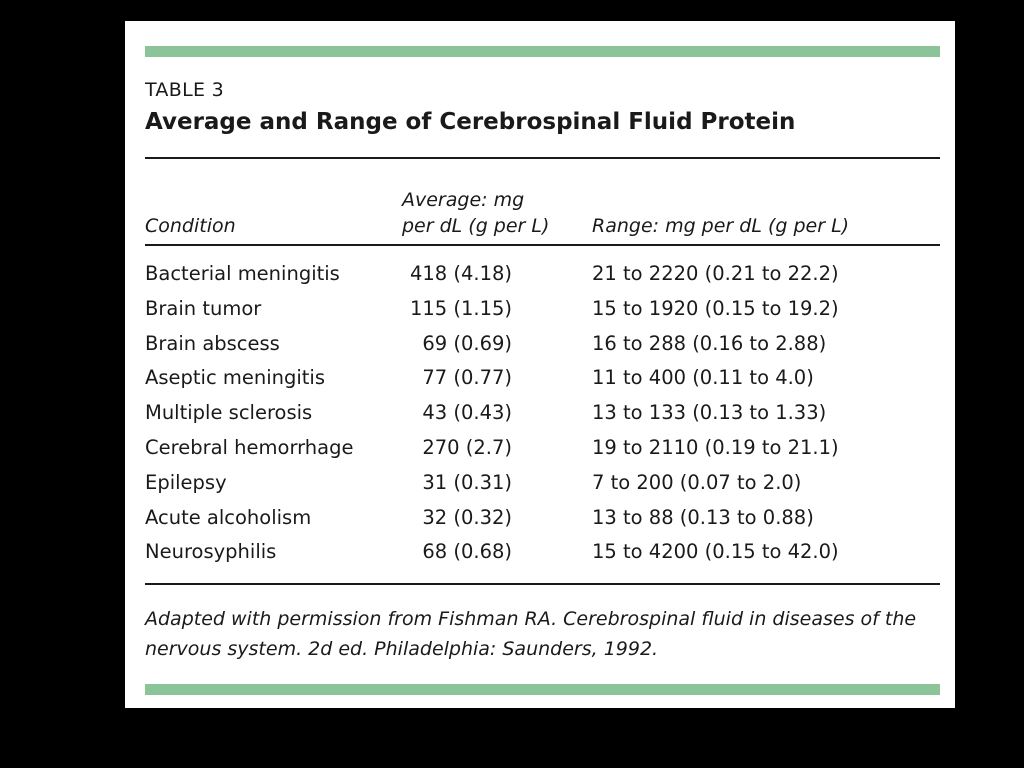 The height and width of the screenshot is (768, 1024). Describe the element at coordinates (709, 413) in the screenshot. I see `cell-range: 13 to 133 (0.13 to 1.33)` at that location.